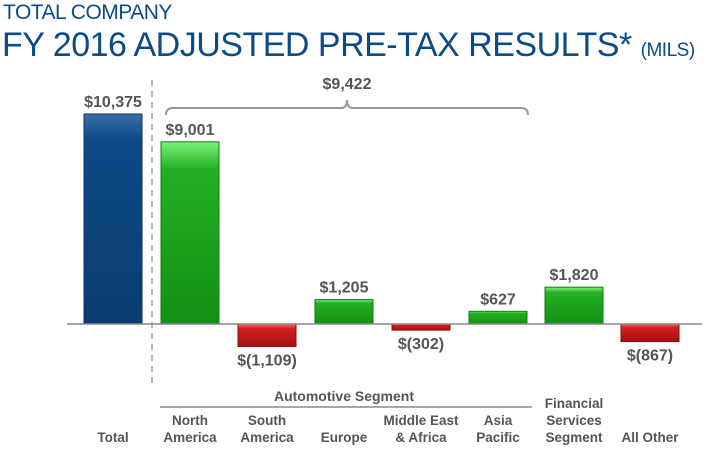 This screenshot has width=718, height=462. What do you see at coordinates (344, 396) in the screenshot?
I see `group-label: Automotive Segment` at bounding box center [344, 396].